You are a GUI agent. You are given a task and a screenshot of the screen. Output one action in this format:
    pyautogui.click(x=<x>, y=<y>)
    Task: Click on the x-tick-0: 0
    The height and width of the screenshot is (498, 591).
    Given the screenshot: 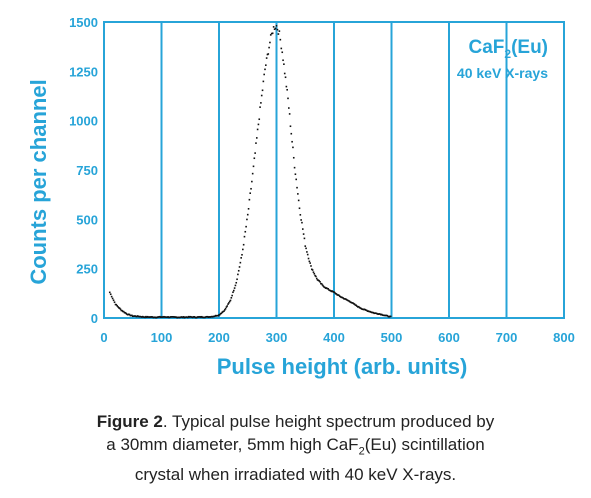 What is the action you would take?
    pyautogui.click(x=103, y=337)
    